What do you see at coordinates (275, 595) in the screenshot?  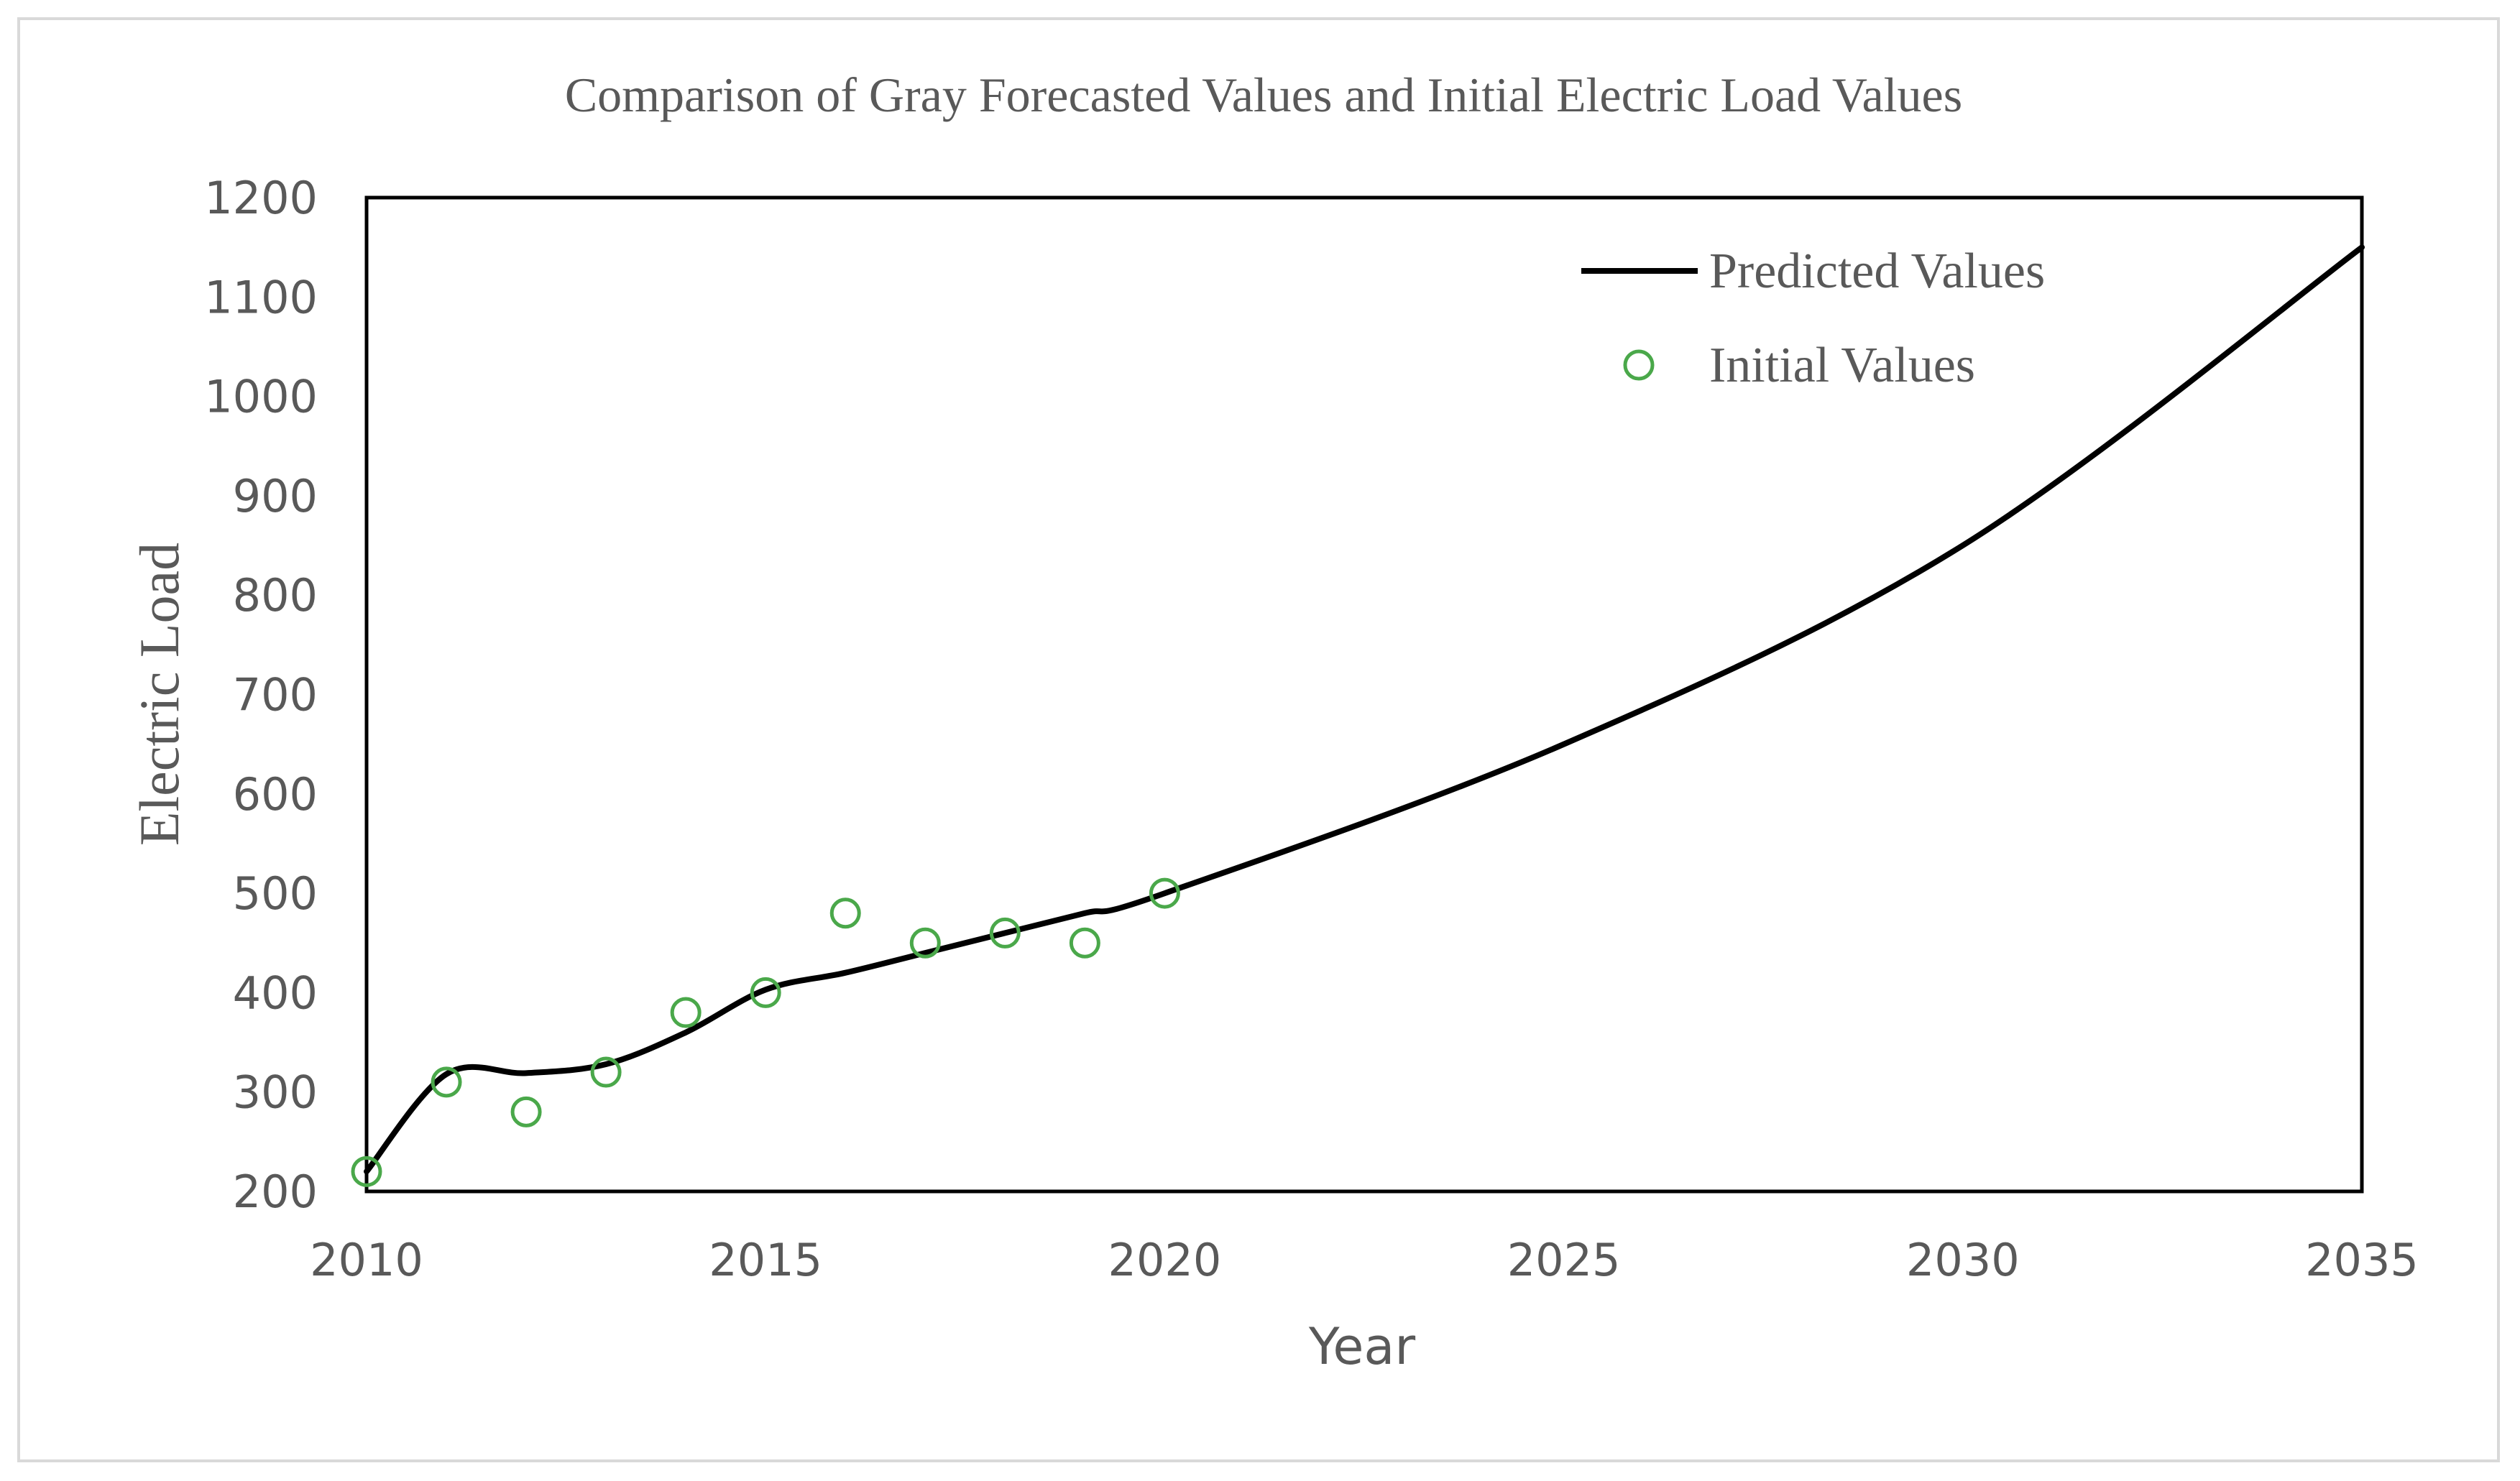 I see `y-tick-label: 800` at bounding box center [275, 595].